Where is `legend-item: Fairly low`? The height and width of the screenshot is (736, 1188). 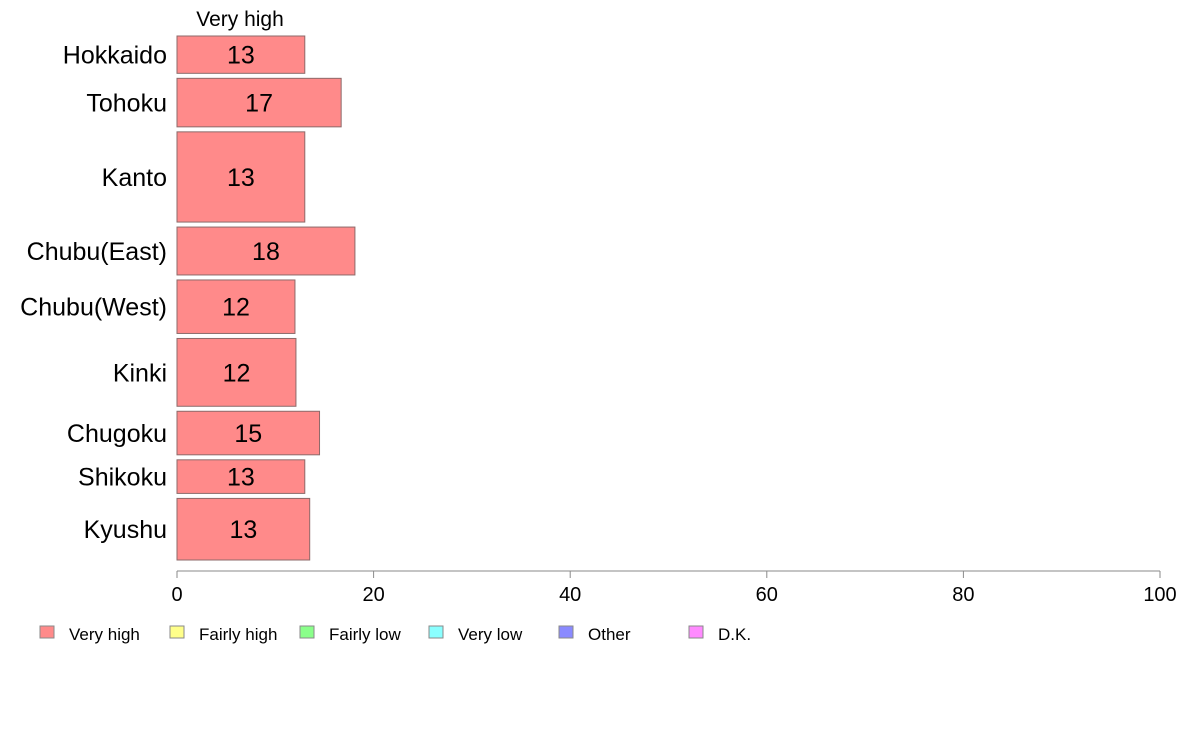 legend-item: Fairly low is located at coordinates (350, 634).